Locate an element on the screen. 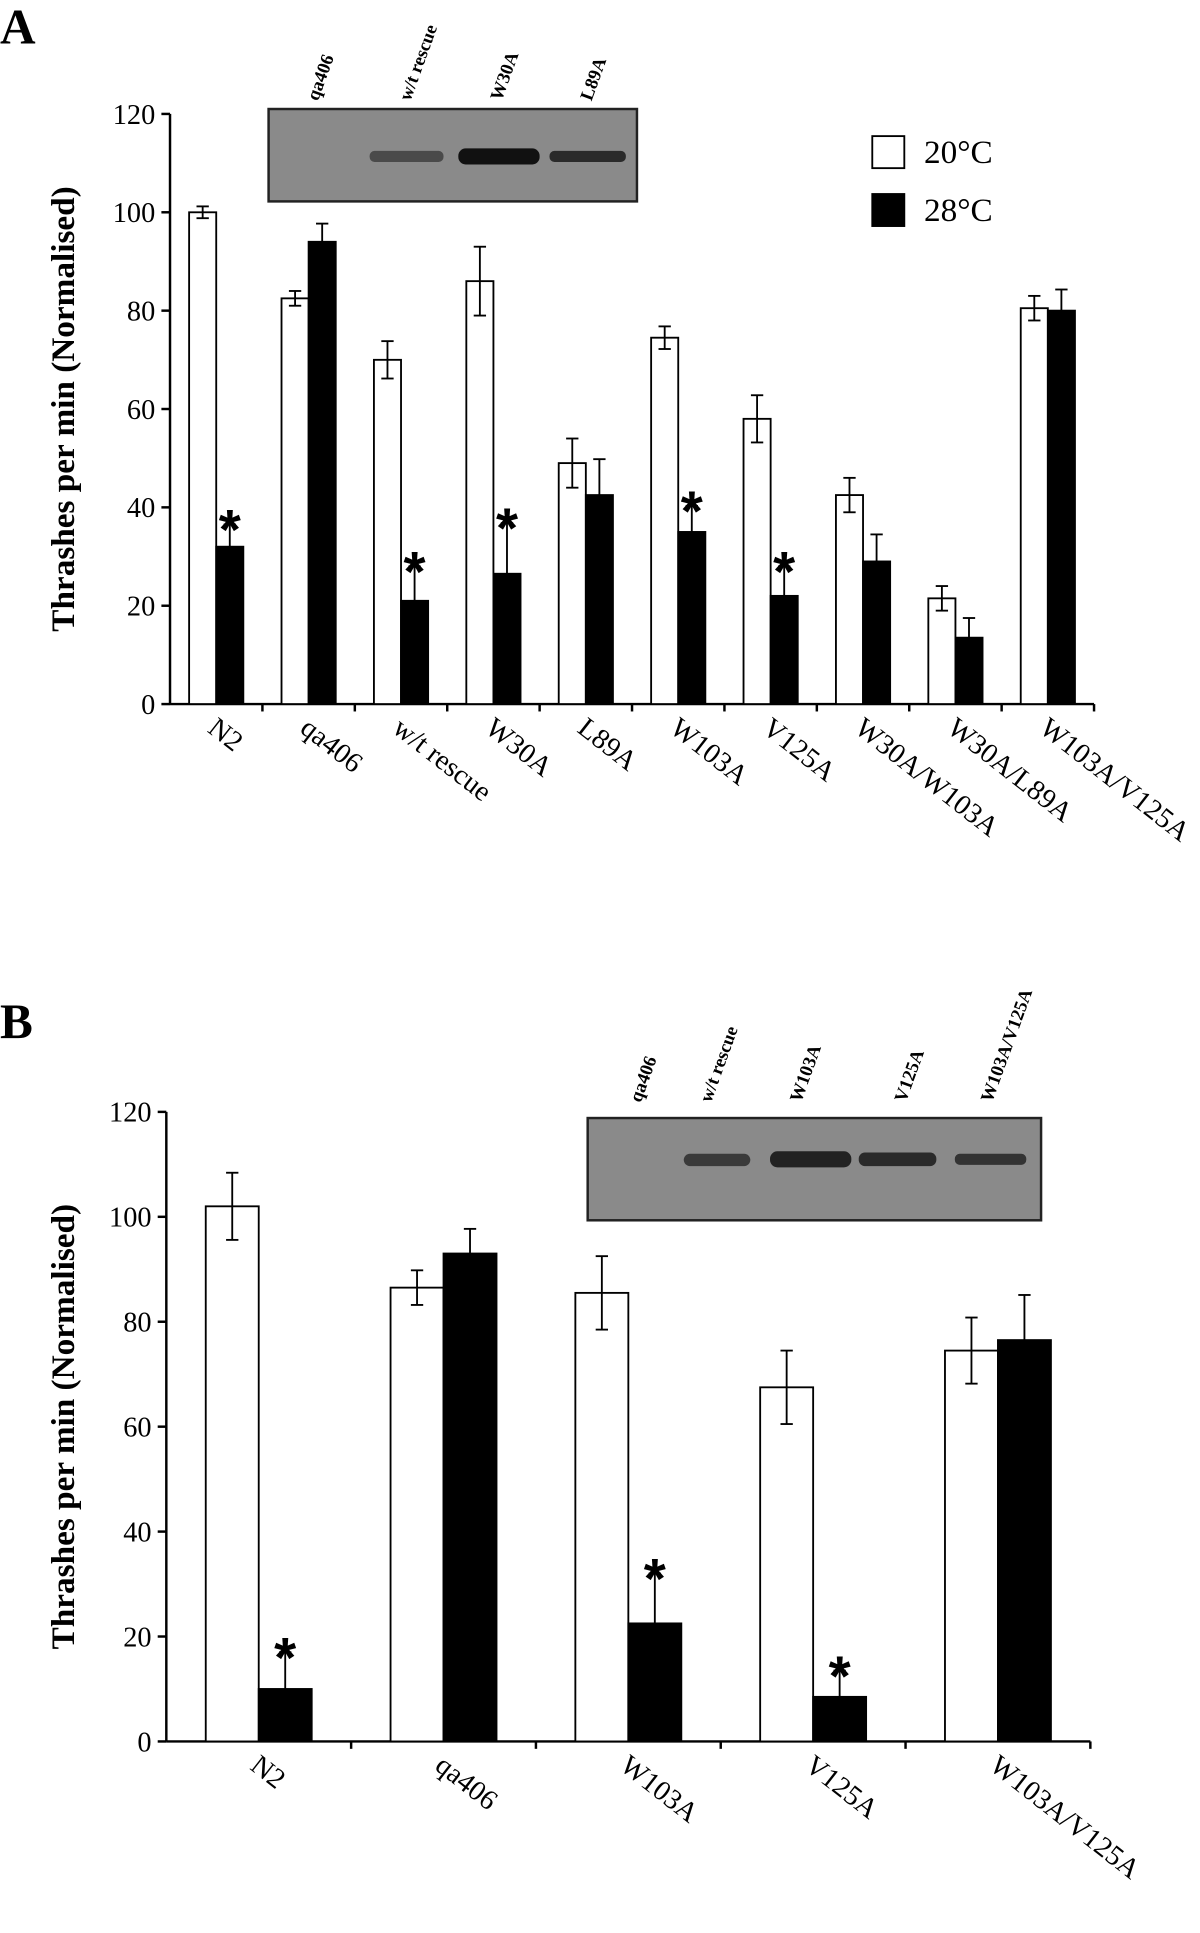 This screenshot has height=1933, width=1200. x-tick-label: w/t rescue is located at coordinates (442, 760).